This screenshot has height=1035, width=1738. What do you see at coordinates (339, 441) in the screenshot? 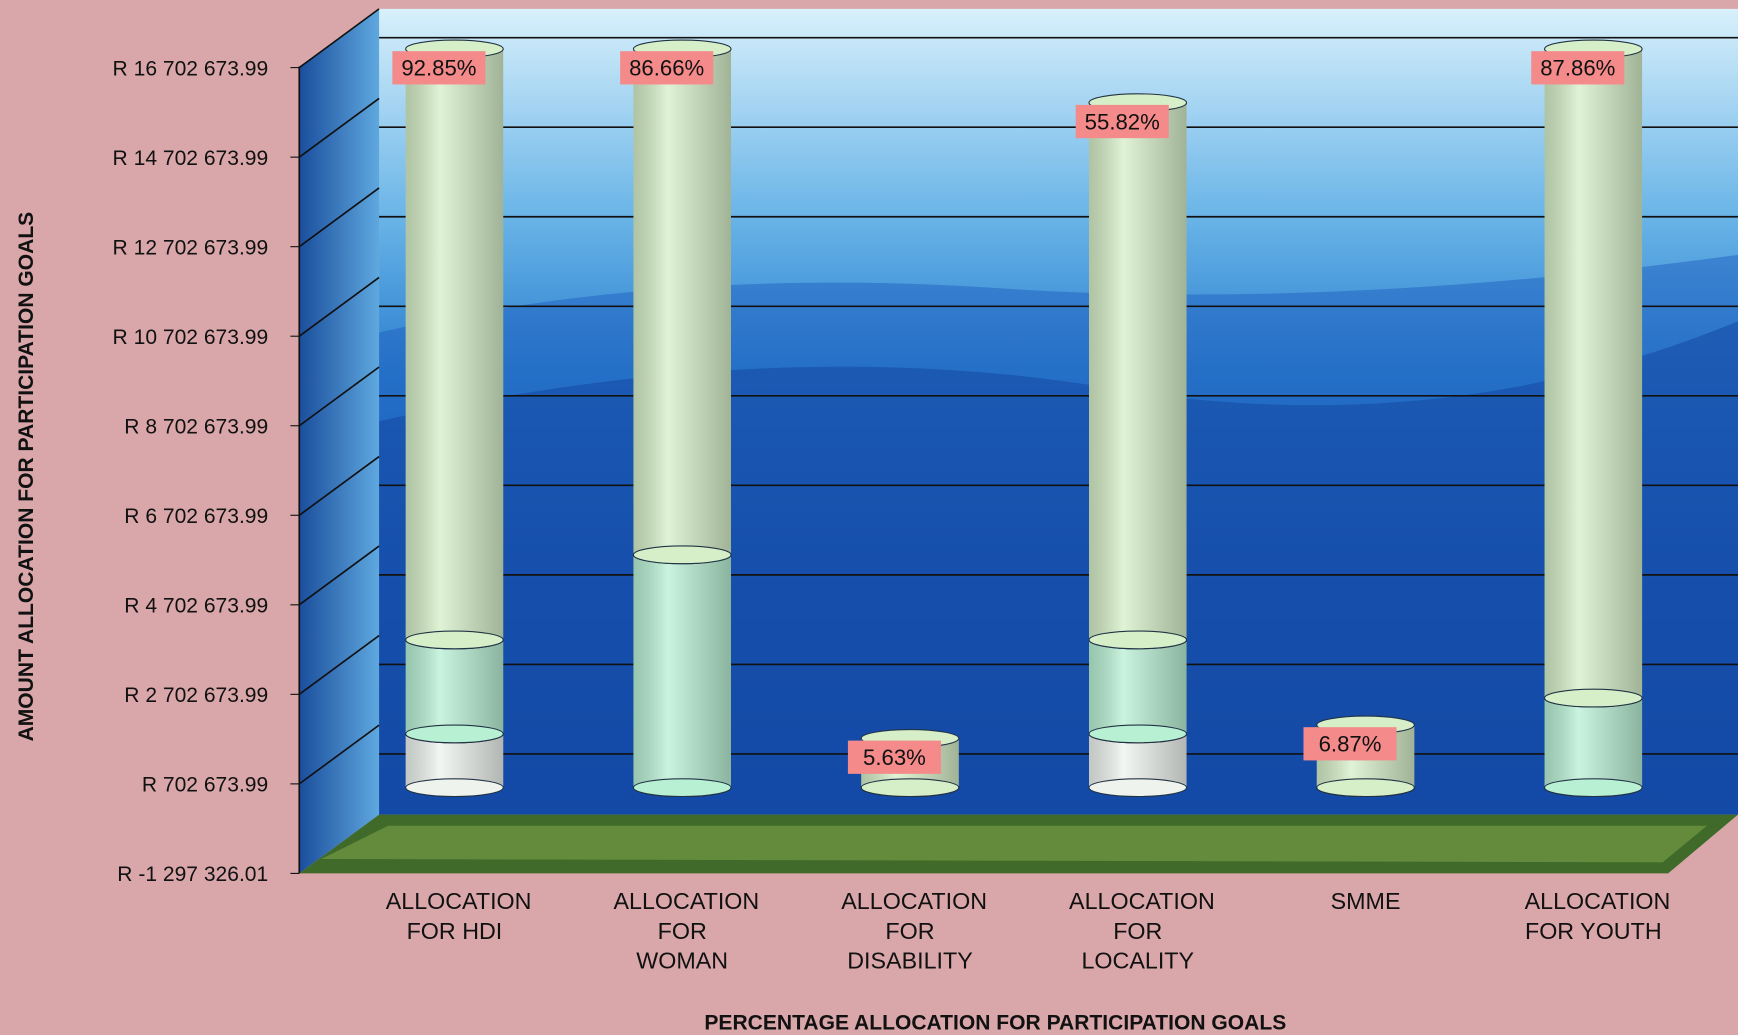
I see `left-wall` at bounding box center [339, 441].